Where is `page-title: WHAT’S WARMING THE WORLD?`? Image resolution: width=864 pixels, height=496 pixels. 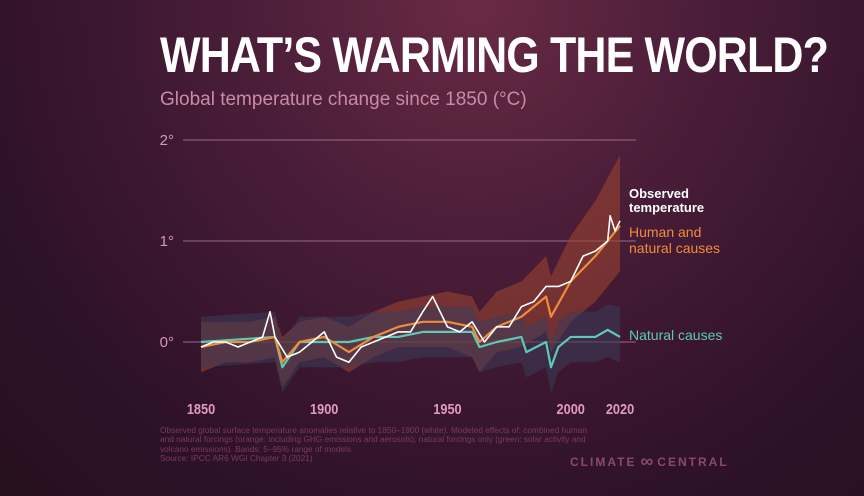
page-title: WHAT’S WARMING THE WORLD? is located at coordinates (494, 55).